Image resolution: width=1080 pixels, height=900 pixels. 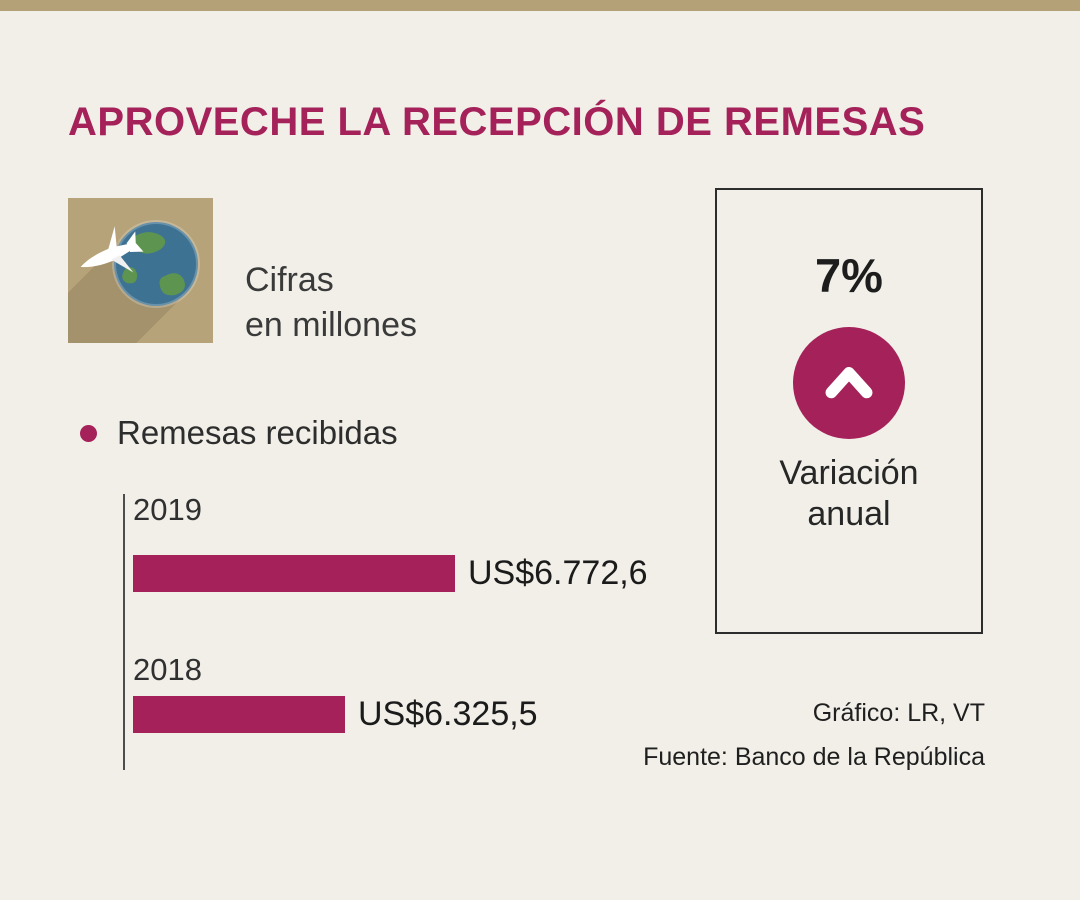 I want to click on variation-label: Variación anual, so click(x=848, y=494).